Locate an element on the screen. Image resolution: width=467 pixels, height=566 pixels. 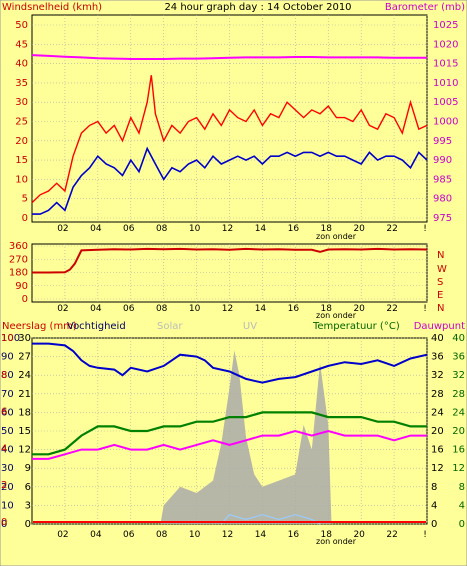
barometer-tick-label: 980 is located at coordinates (442, 199).